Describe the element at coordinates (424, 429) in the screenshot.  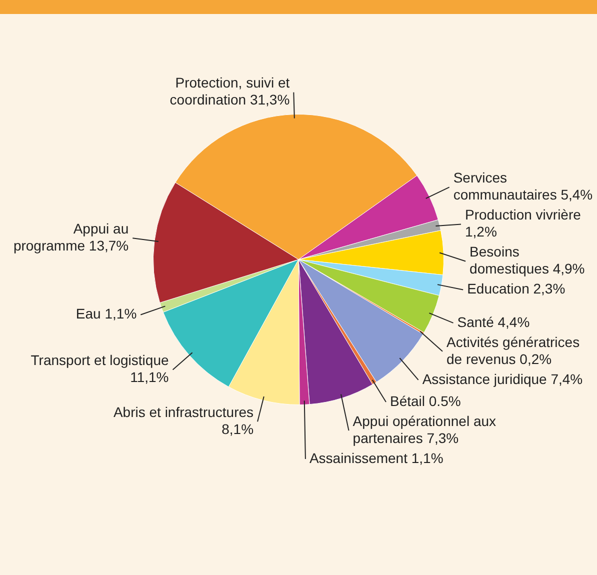
I see `slice-label: Appui opérationnel aux partenaires 7,3%` at that location.